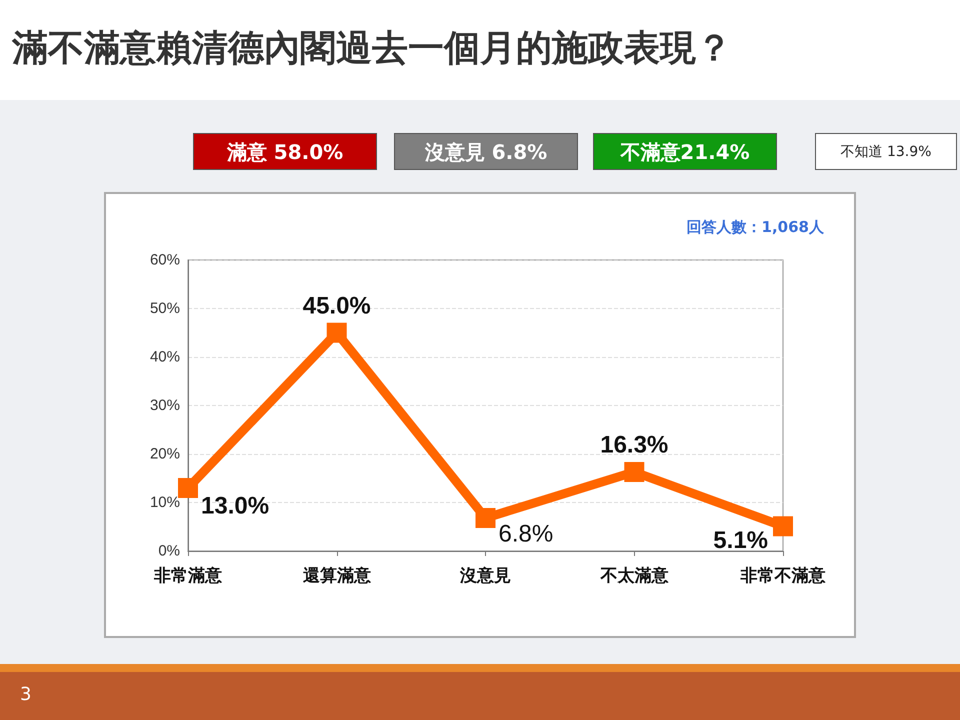 The width and height of the screenshot is (960, 720). I want to click on x-tick-label: 非常不滿意, so click(783, 575).